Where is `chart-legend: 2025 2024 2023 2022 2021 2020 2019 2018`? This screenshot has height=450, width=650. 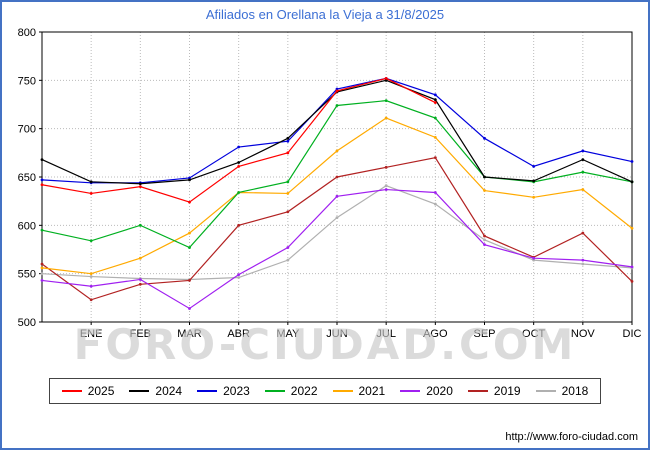 chart-legend: 2025 2024 2023 2022 2021 2020 2019 2018 is located at coordinates (325, 391).